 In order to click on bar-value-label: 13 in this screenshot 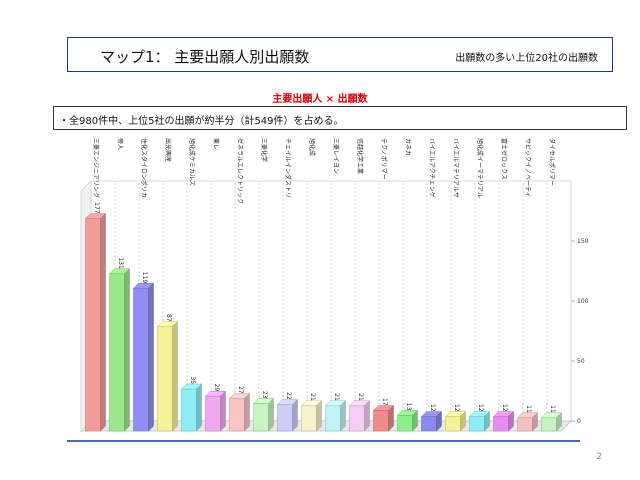, I will do `click(408, 407)`.